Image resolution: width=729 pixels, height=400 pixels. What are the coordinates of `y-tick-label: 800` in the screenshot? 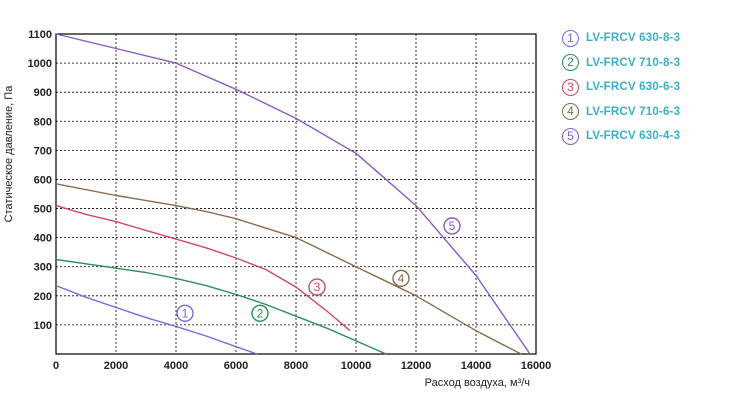 It's located at (43, 122).